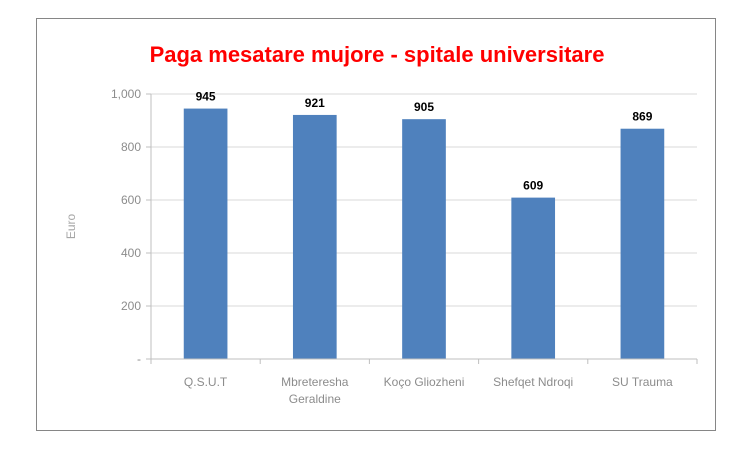 This screenshot has height=450, width=750. I want to click on data-label: 905, so click(424, 107).